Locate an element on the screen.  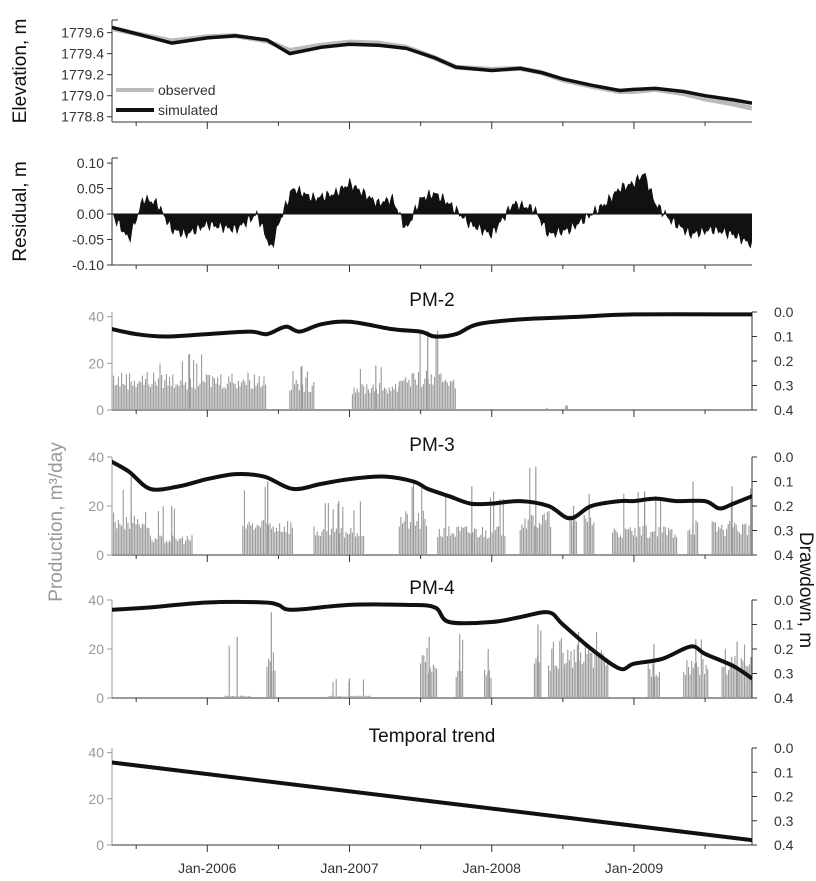
y-tick-label: 1779.0 is located at coordinates (82, 96).